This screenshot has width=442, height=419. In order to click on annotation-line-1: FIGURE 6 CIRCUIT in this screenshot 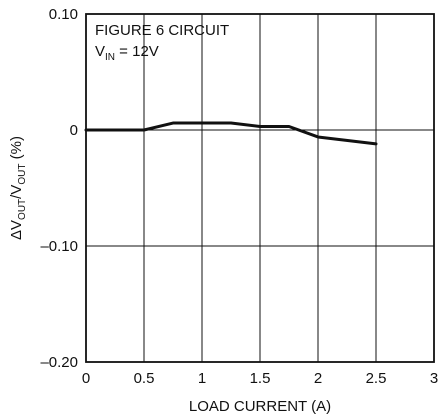, I will do `click(162, 30)`.